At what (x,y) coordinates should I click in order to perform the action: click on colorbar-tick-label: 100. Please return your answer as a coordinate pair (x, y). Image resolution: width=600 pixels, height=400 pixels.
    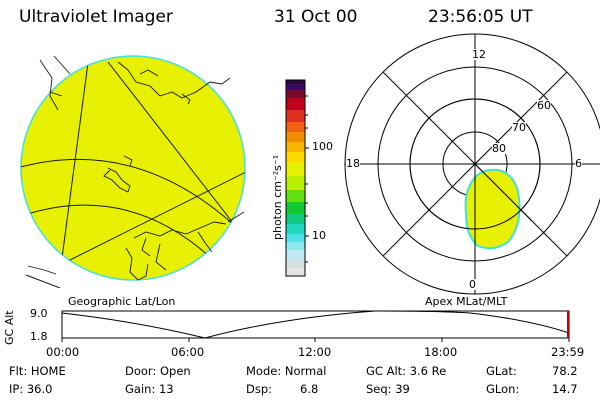
    Looking at the image, I should click on (322, 146).